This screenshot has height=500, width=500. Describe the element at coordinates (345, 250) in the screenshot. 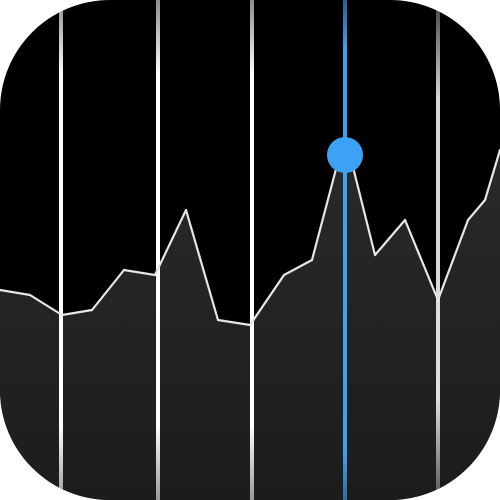

I see `highlight-line` at that location.